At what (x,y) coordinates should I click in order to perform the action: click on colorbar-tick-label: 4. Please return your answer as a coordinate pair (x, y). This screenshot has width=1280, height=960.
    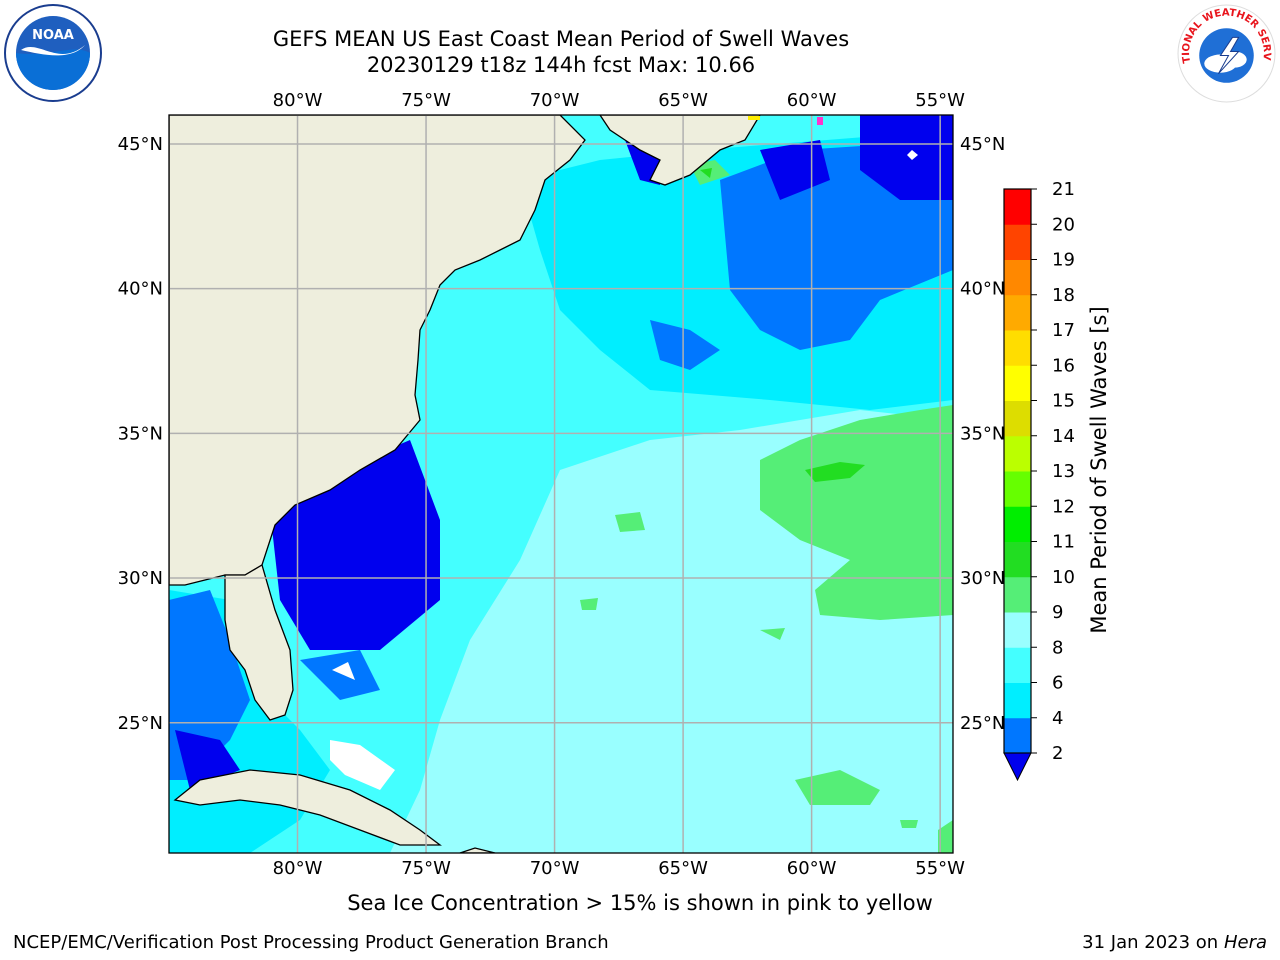
    Looking at the image, I should click on (1057, 718).